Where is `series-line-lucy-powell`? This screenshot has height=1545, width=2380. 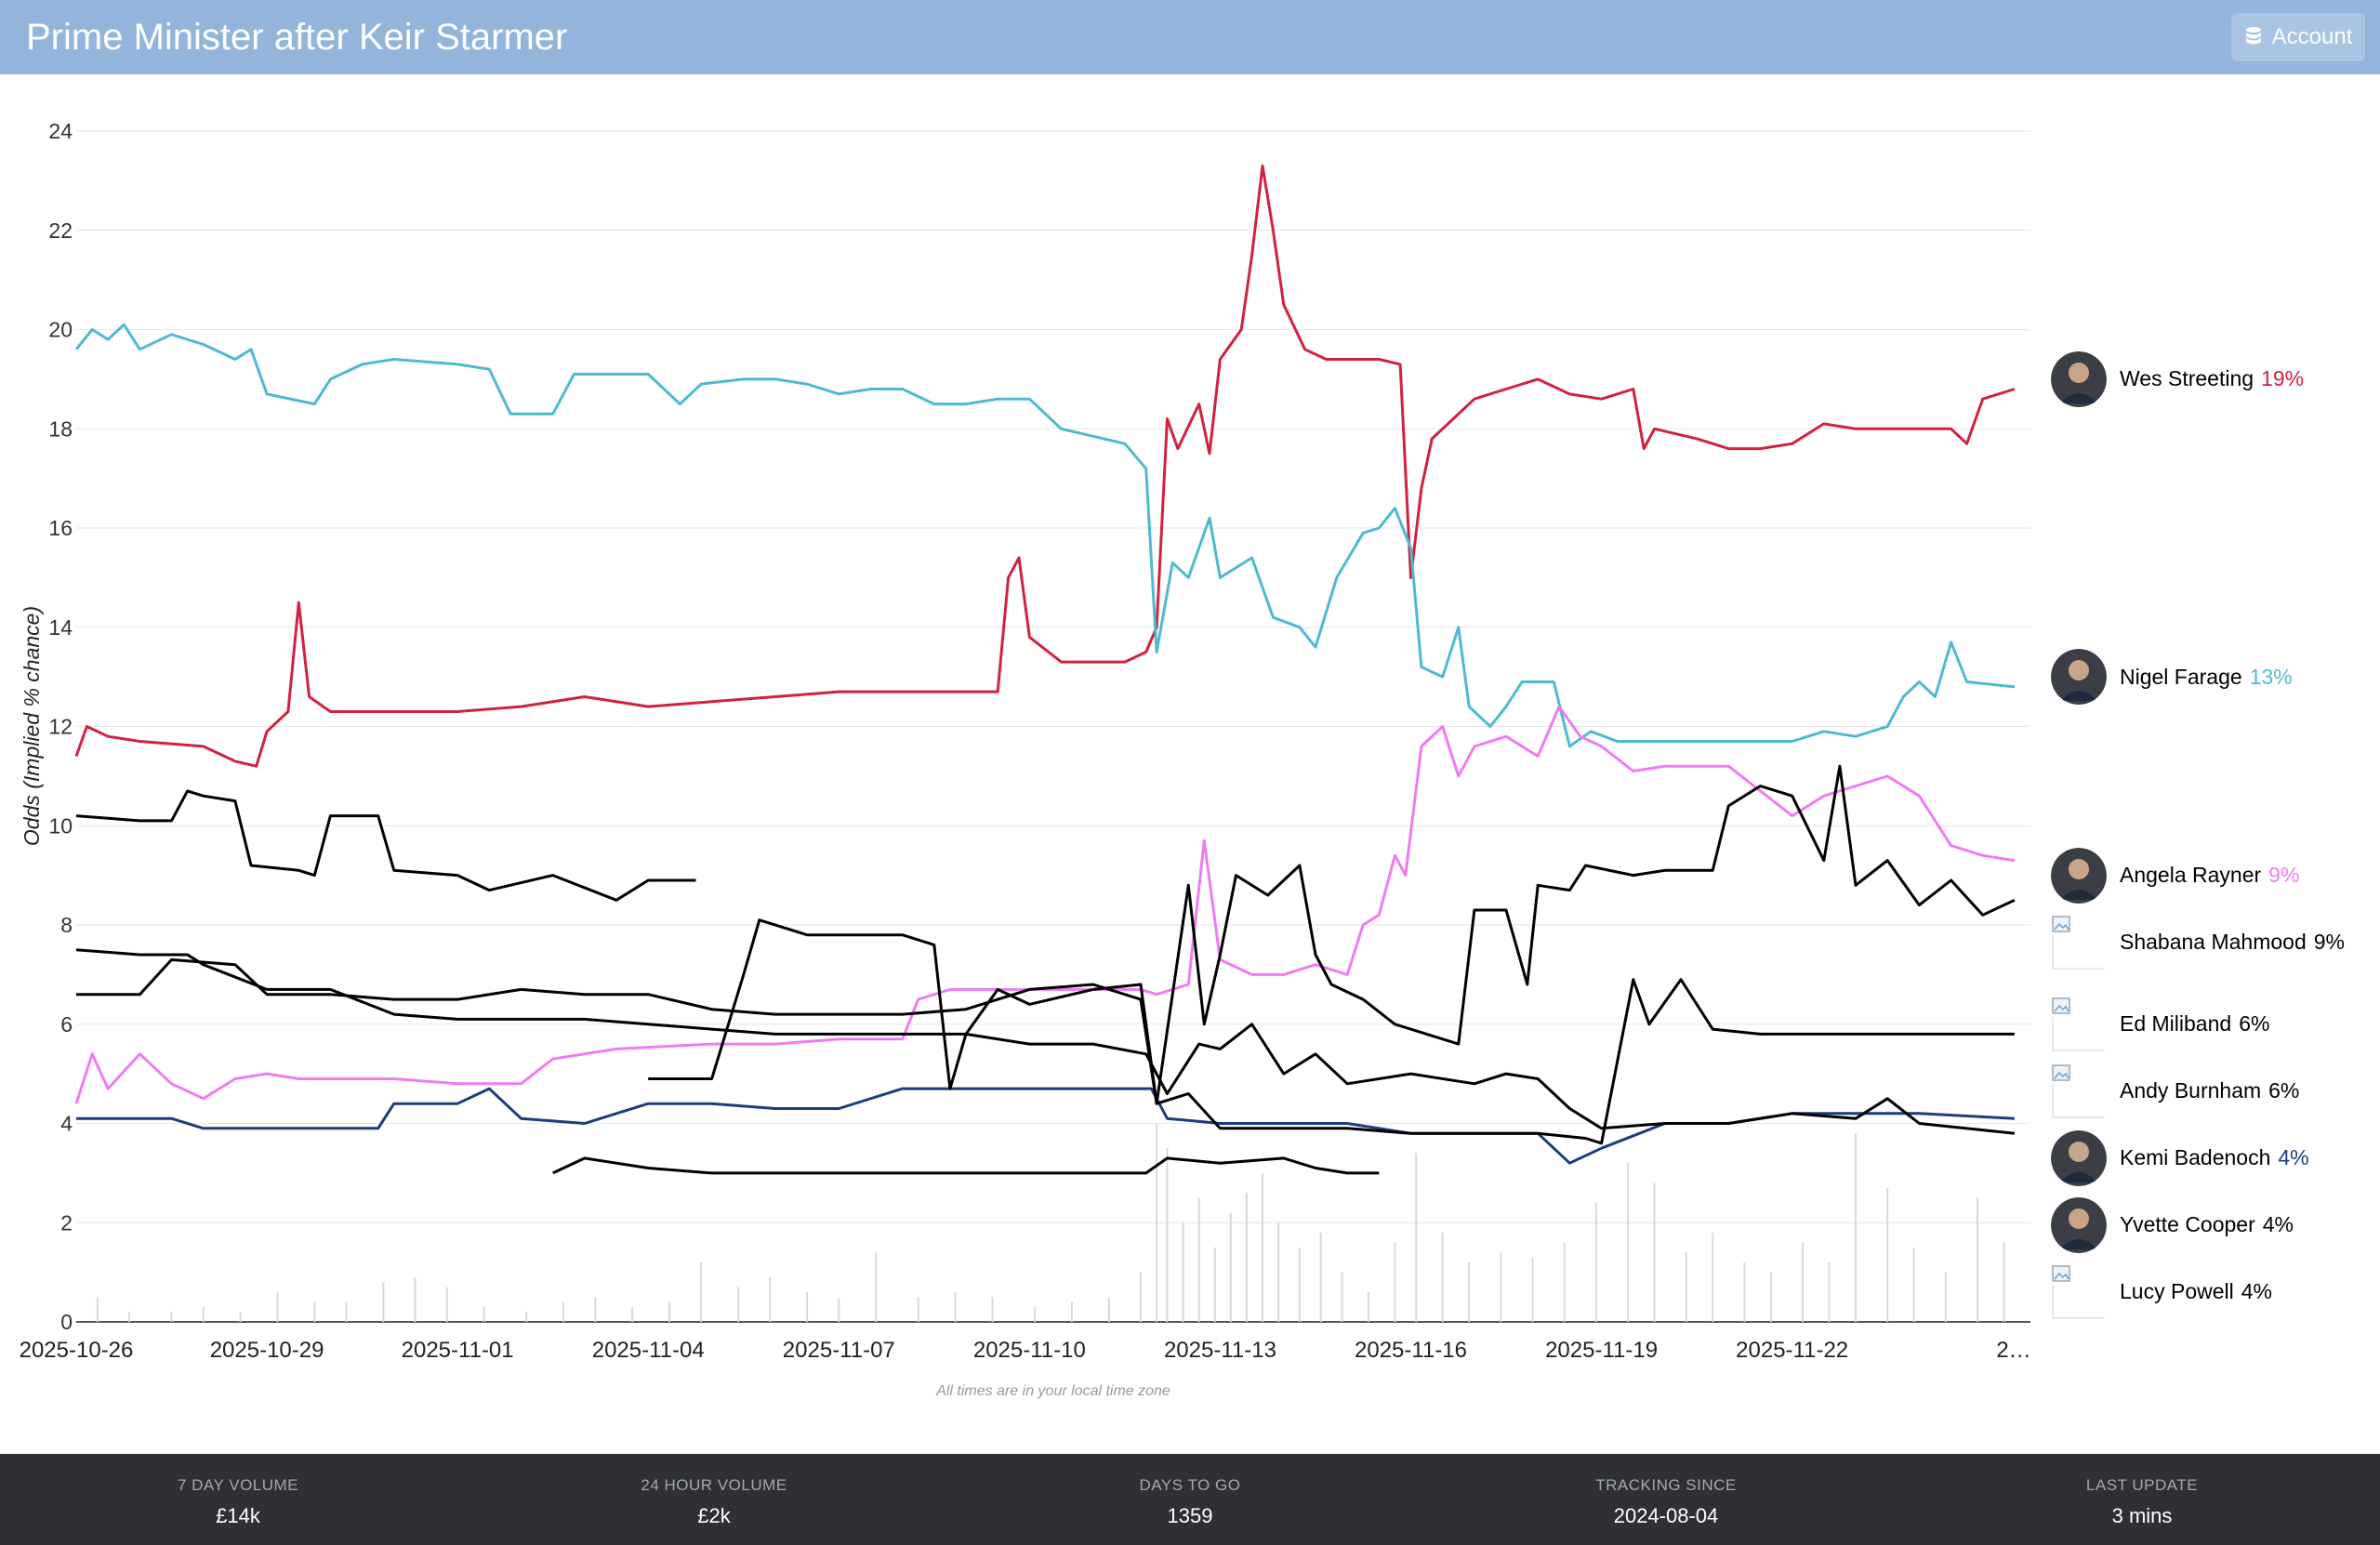 series-line-lucy-powell is located at coordinates (966, 1165).